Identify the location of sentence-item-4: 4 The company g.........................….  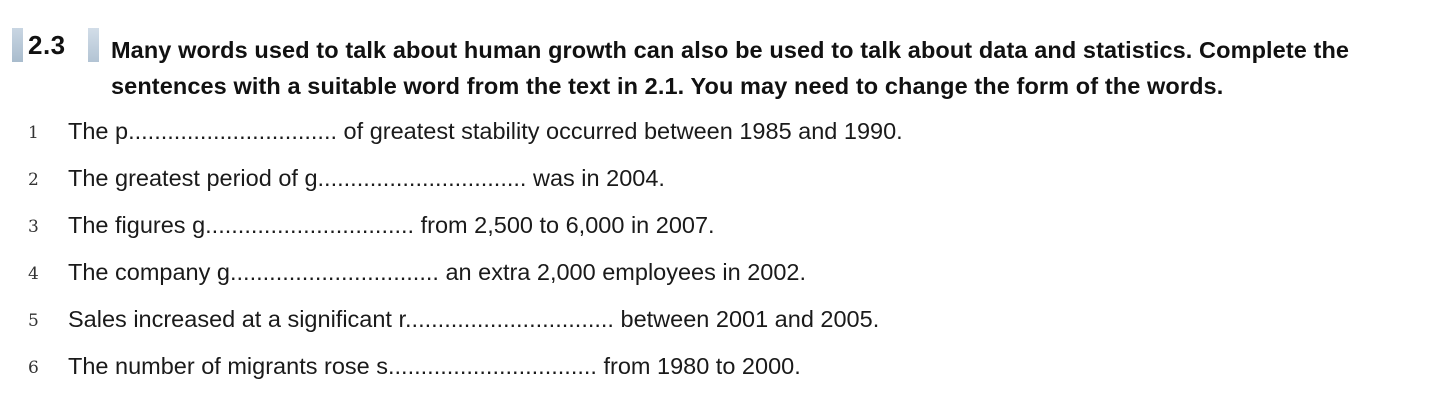
(715, 272).